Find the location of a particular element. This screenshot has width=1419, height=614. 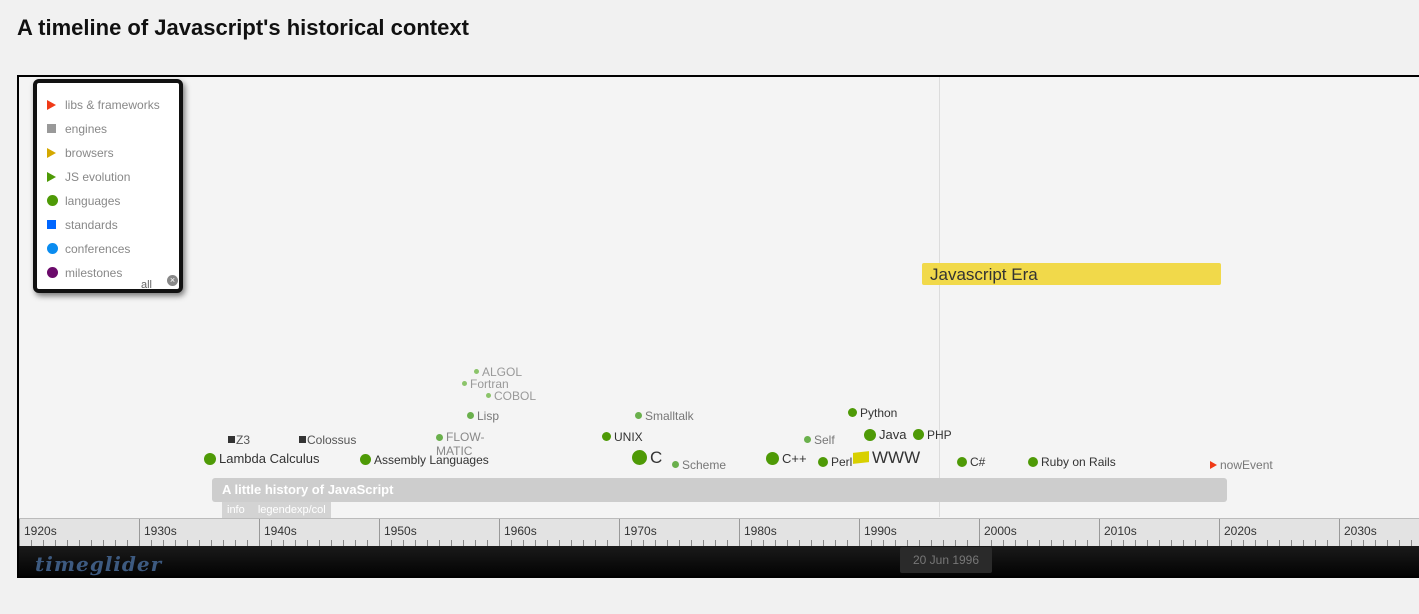

event-lisp: Lisp is located at coordinates (483, 415).